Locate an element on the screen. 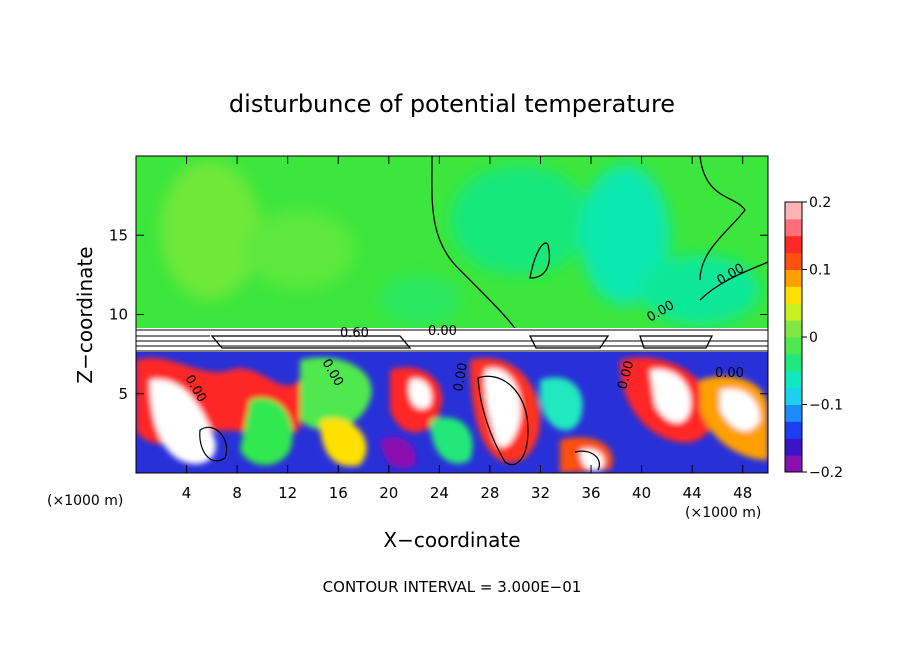 This screenshot has width=904, height=654. x-tick-label: 12 is located at coordinates (287, 493).